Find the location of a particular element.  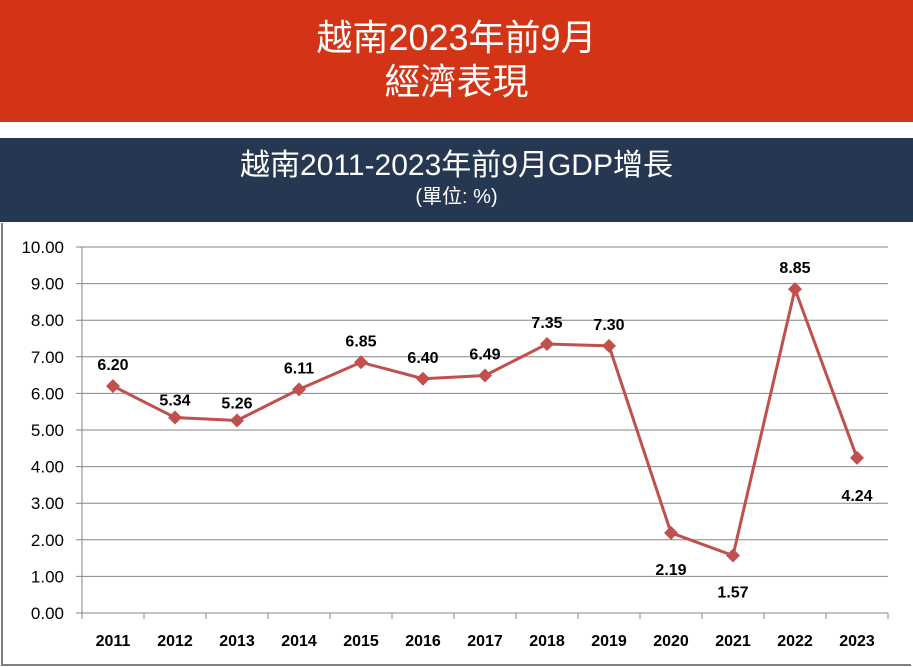

x-tick-label: 2014 is located at coordinates (299, 641).